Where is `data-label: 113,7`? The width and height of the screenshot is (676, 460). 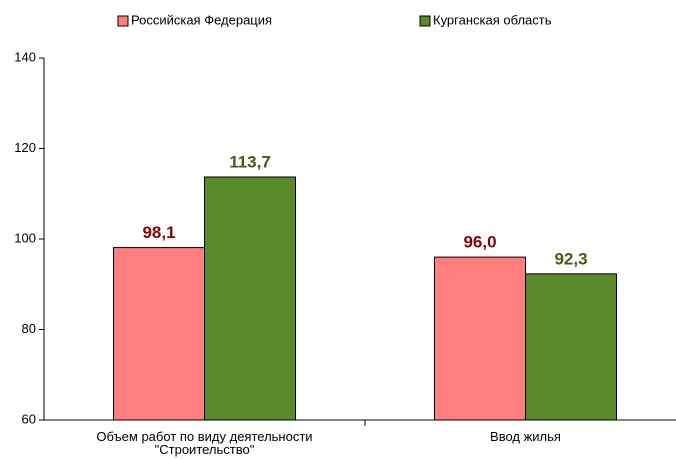 data-label: 113,7 is located at coordinates (250, 161).